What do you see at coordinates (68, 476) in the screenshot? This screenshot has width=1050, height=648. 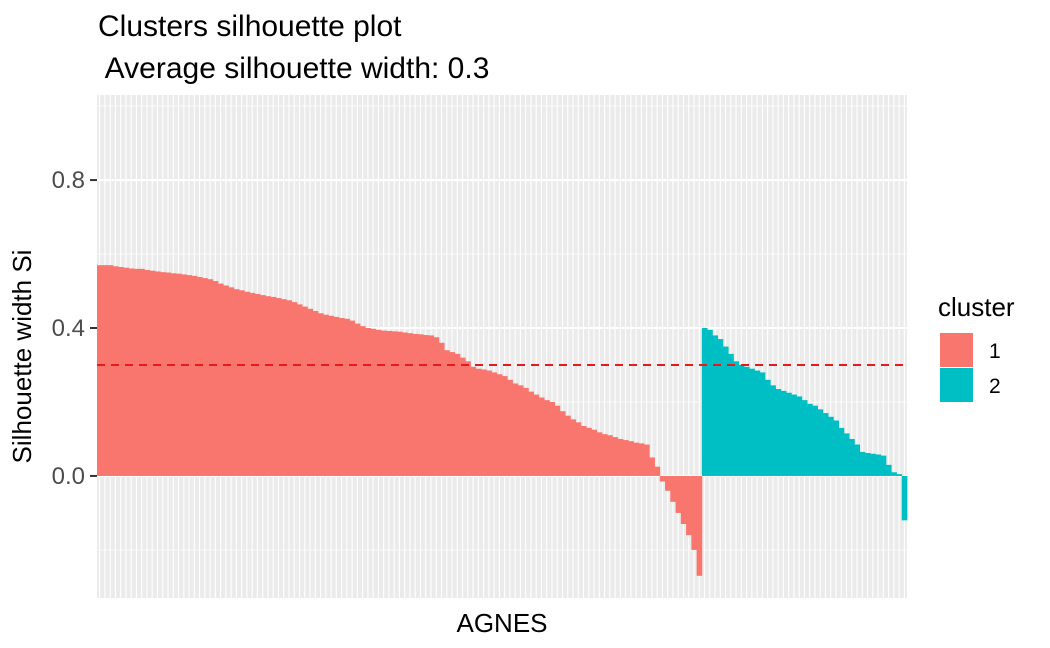 I see `y-tick-label: 0.0` at bounding box center [68, 476].